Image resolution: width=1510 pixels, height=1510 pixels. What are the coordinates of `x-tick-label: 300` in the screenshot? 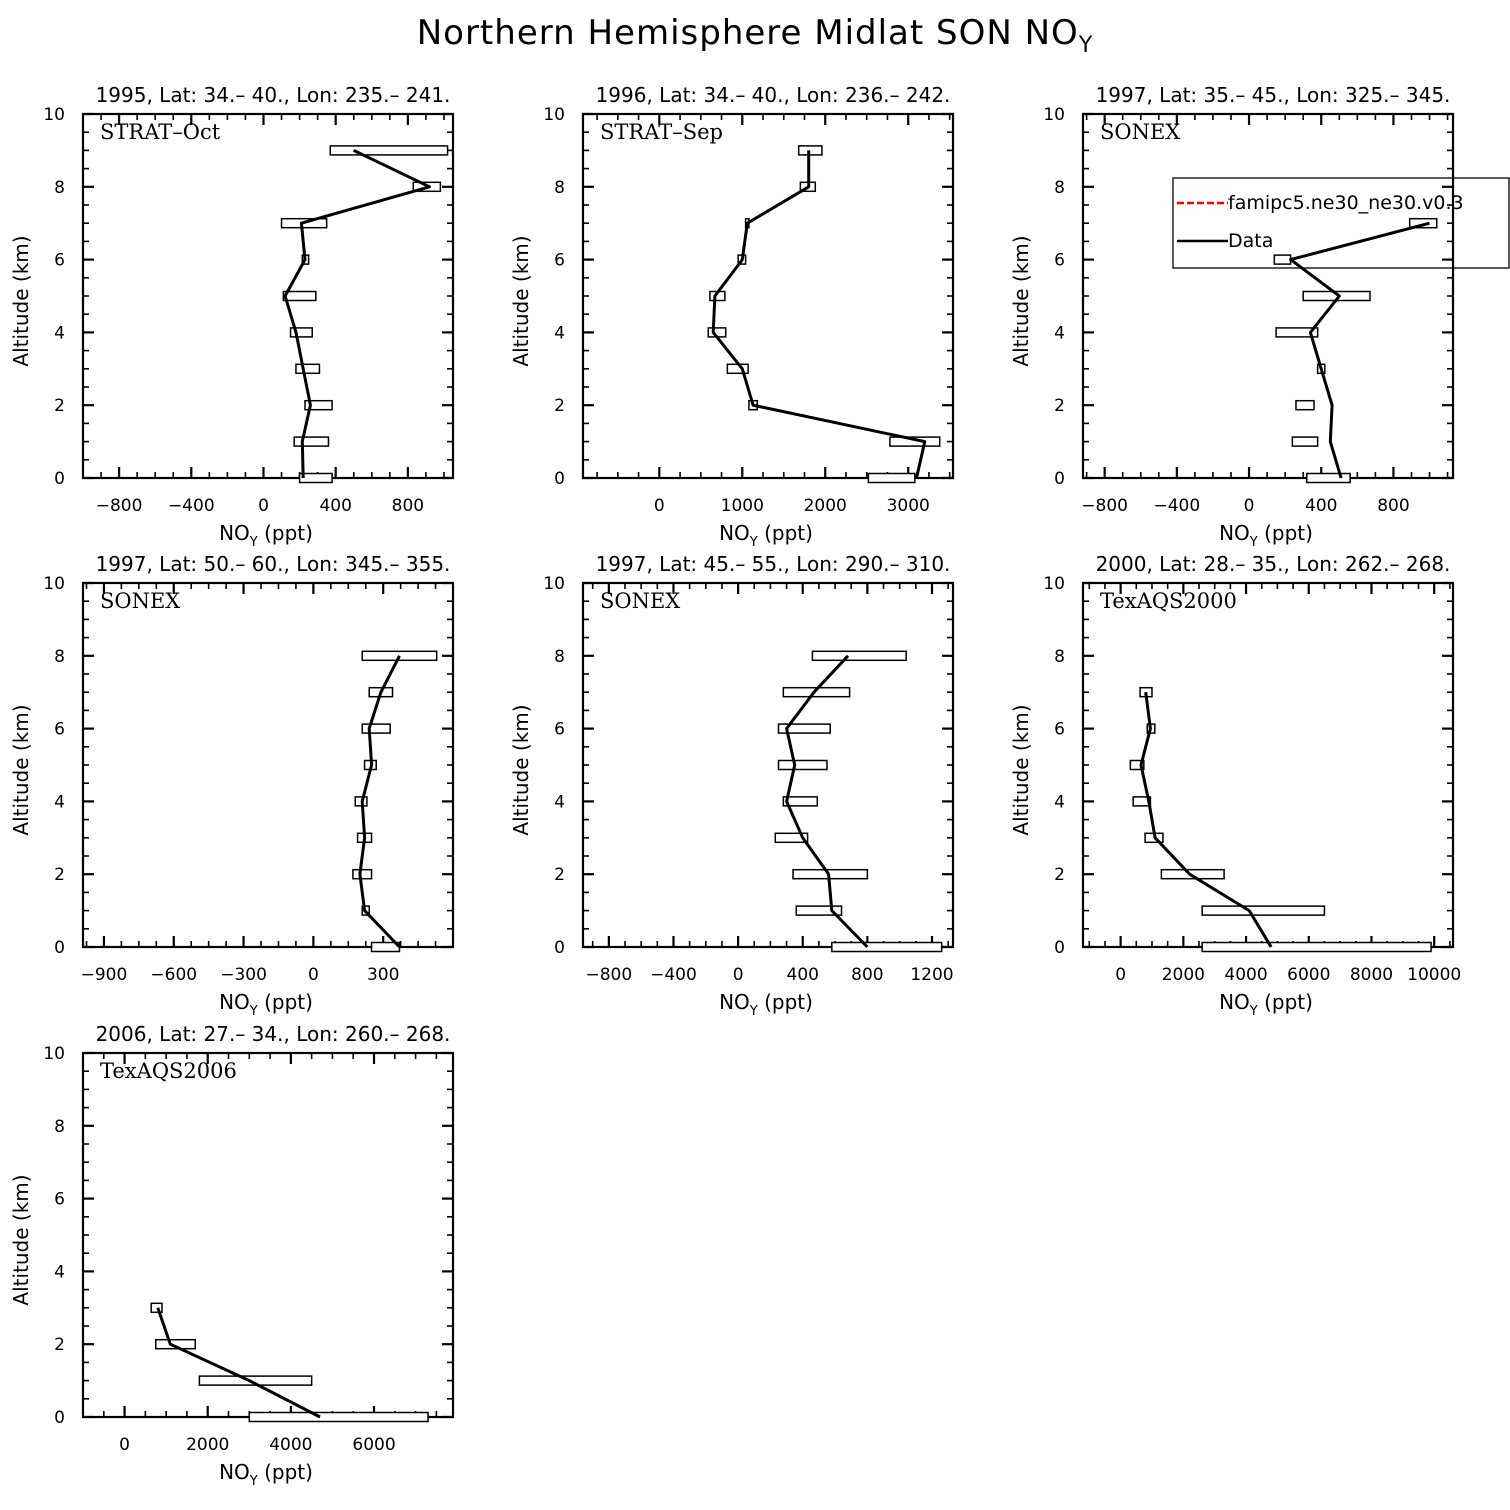 It's located at (383, 975).